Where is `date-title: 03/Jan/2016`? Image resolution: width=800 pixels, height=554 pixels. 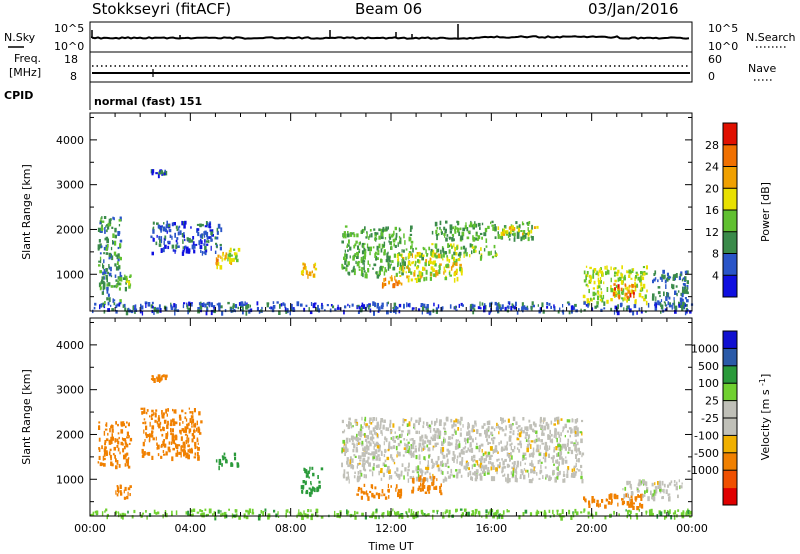
date-title: 03/Jan/2016 is located at coordinates (633, 9).